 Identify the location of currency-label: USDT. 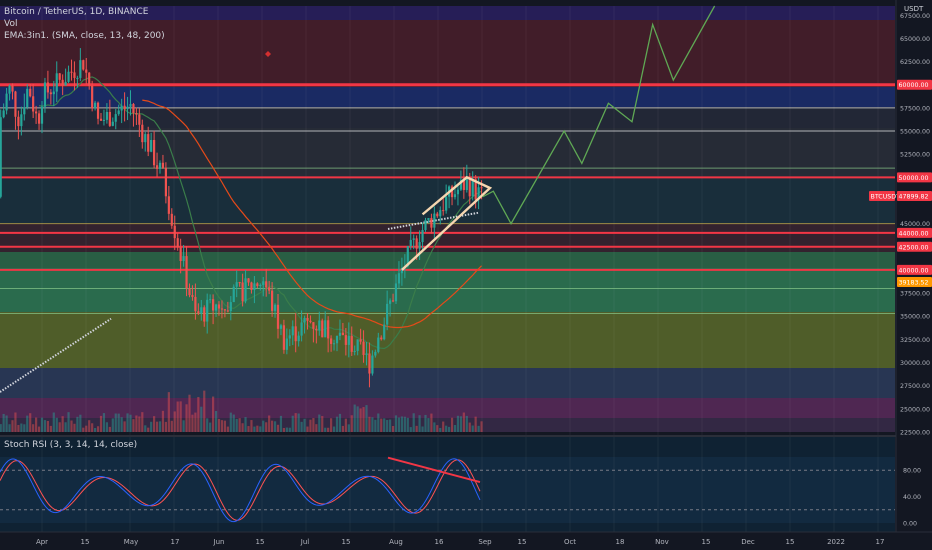
(914, 9).